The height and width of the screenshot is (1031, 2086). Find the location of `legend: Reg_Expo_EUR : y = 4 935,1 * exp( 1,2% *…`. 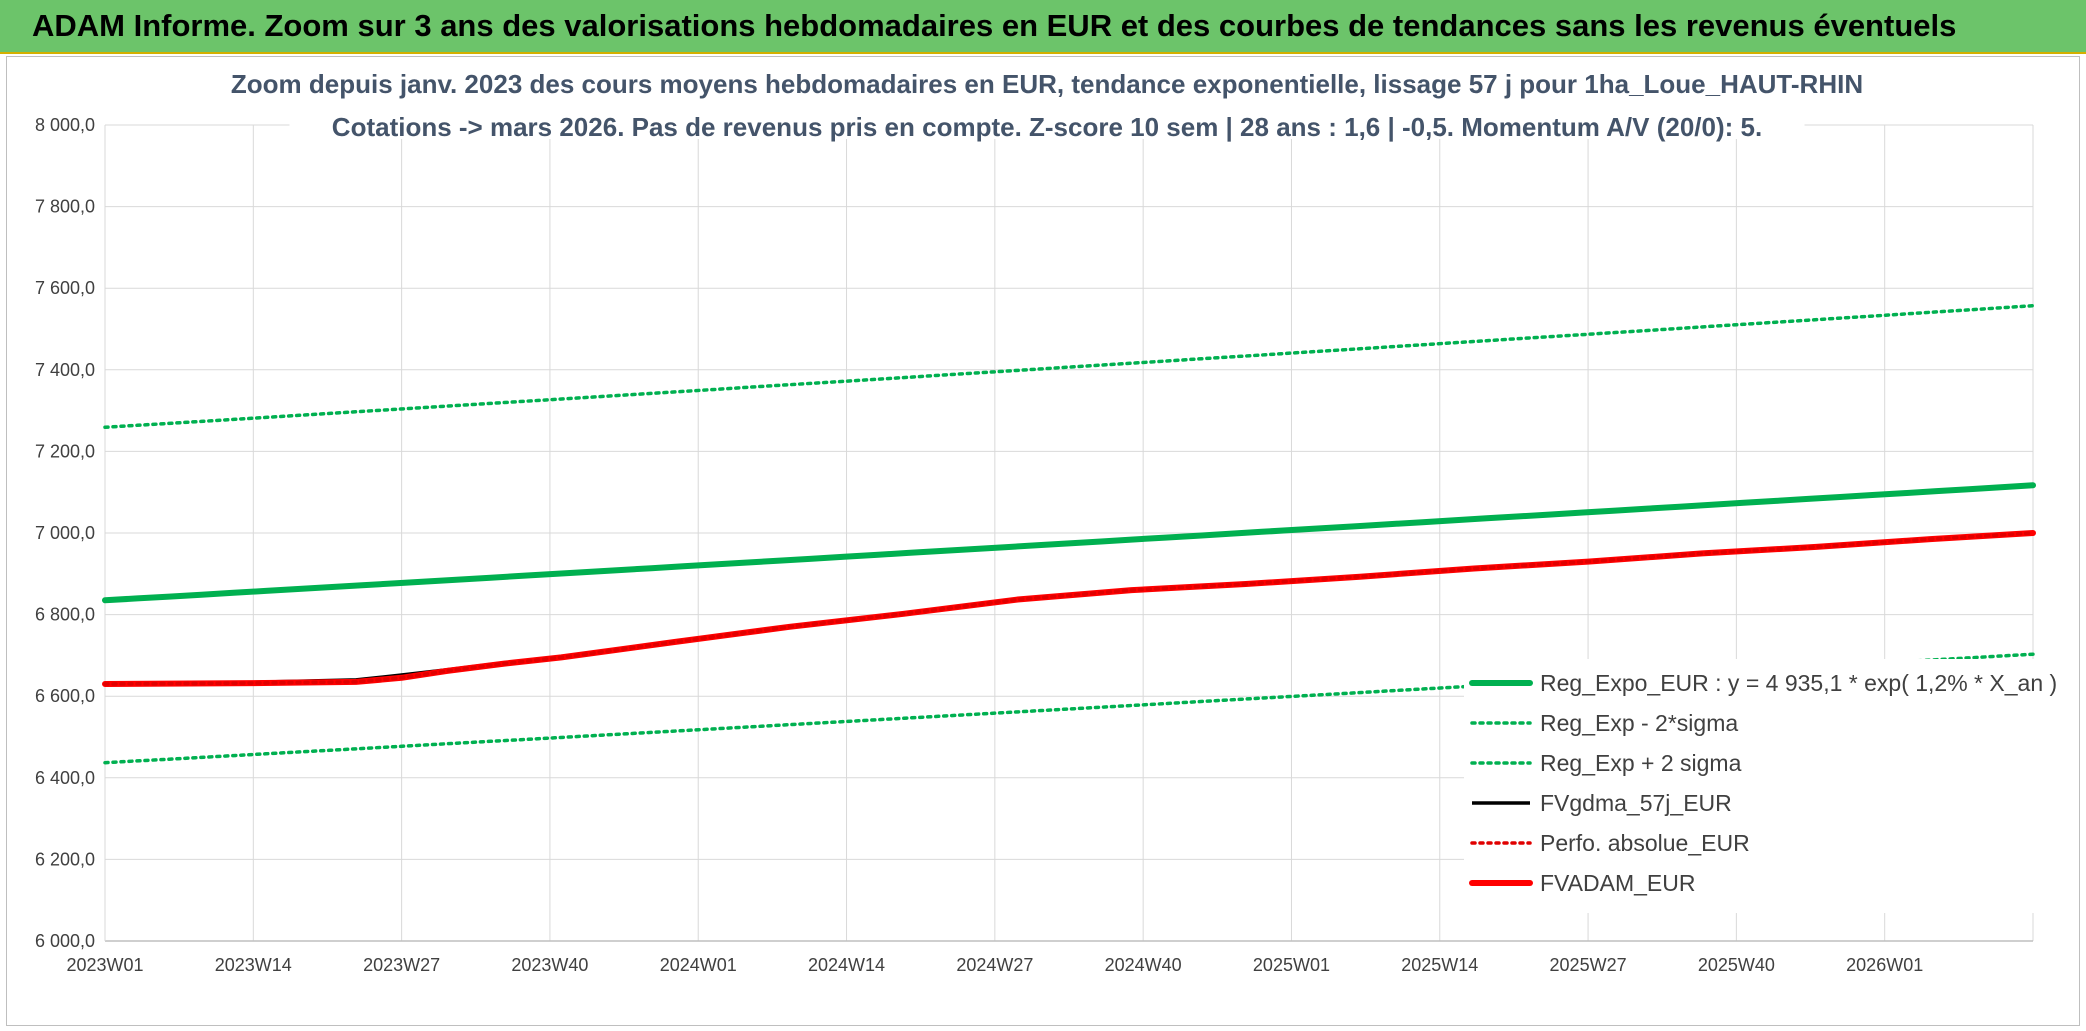

legend: Reg_Expo_EUR : y = 4 935,1 * exp( 1,2% *… is located at coordinates (1760, 786).